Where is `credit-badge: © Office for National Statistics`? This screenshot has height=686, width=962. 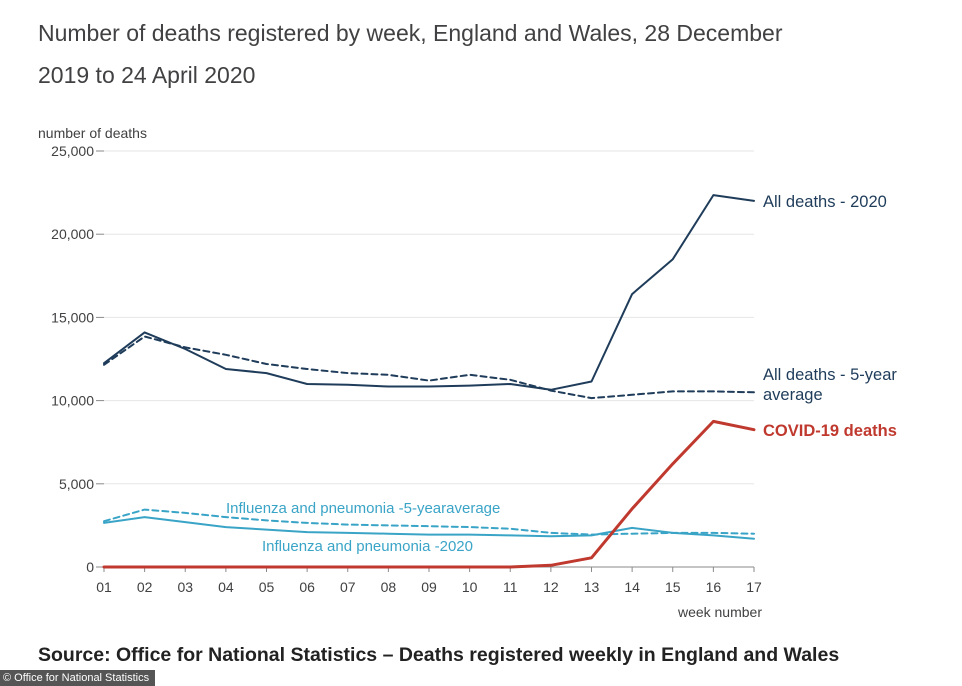 credit-badge: © Office for National Statistics is located at coordinates (78, 678).